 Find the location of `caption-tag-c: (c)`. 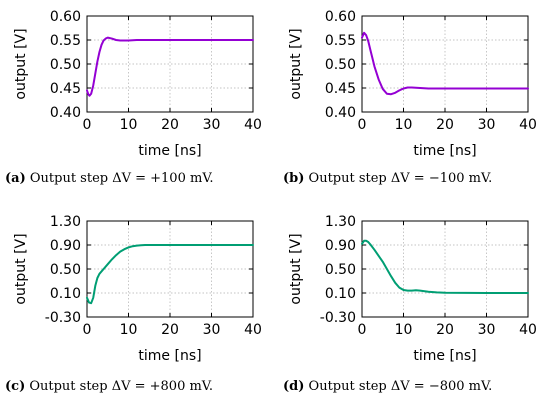

caption-tag-c: (c) is located at coordinates (15, 386).